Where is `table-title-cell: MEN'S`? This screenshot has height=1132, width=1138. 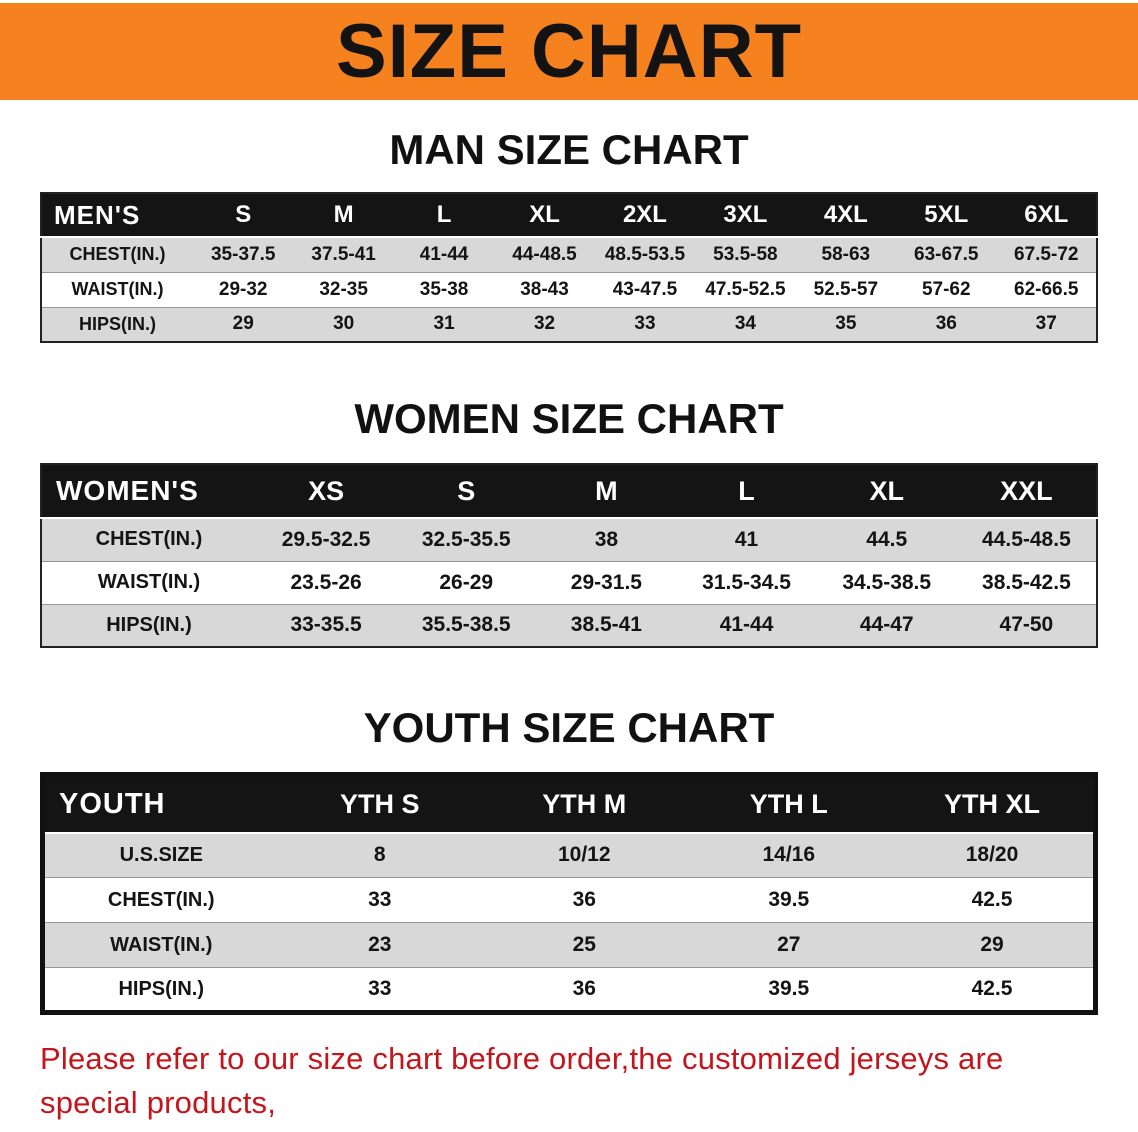 table-title-cell: MEN'S is located at coordinates (117, 215).